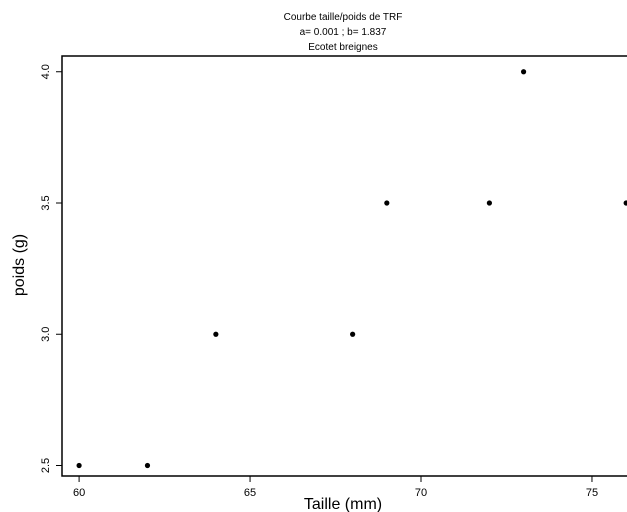 The height and width of the screenshot is (512, 627). What do you see at coordinates (46, 334) in the screenshot?
I see `y-tick-label: 3.0` at bounding box center [46, 334].